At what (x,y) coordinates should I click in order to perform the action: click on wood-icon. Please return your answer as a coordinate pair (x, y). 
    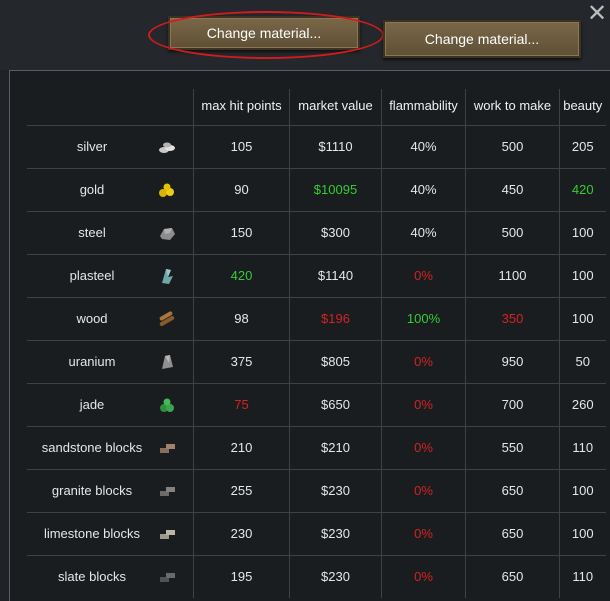
    Looking at the image, I should click on (167, 319).